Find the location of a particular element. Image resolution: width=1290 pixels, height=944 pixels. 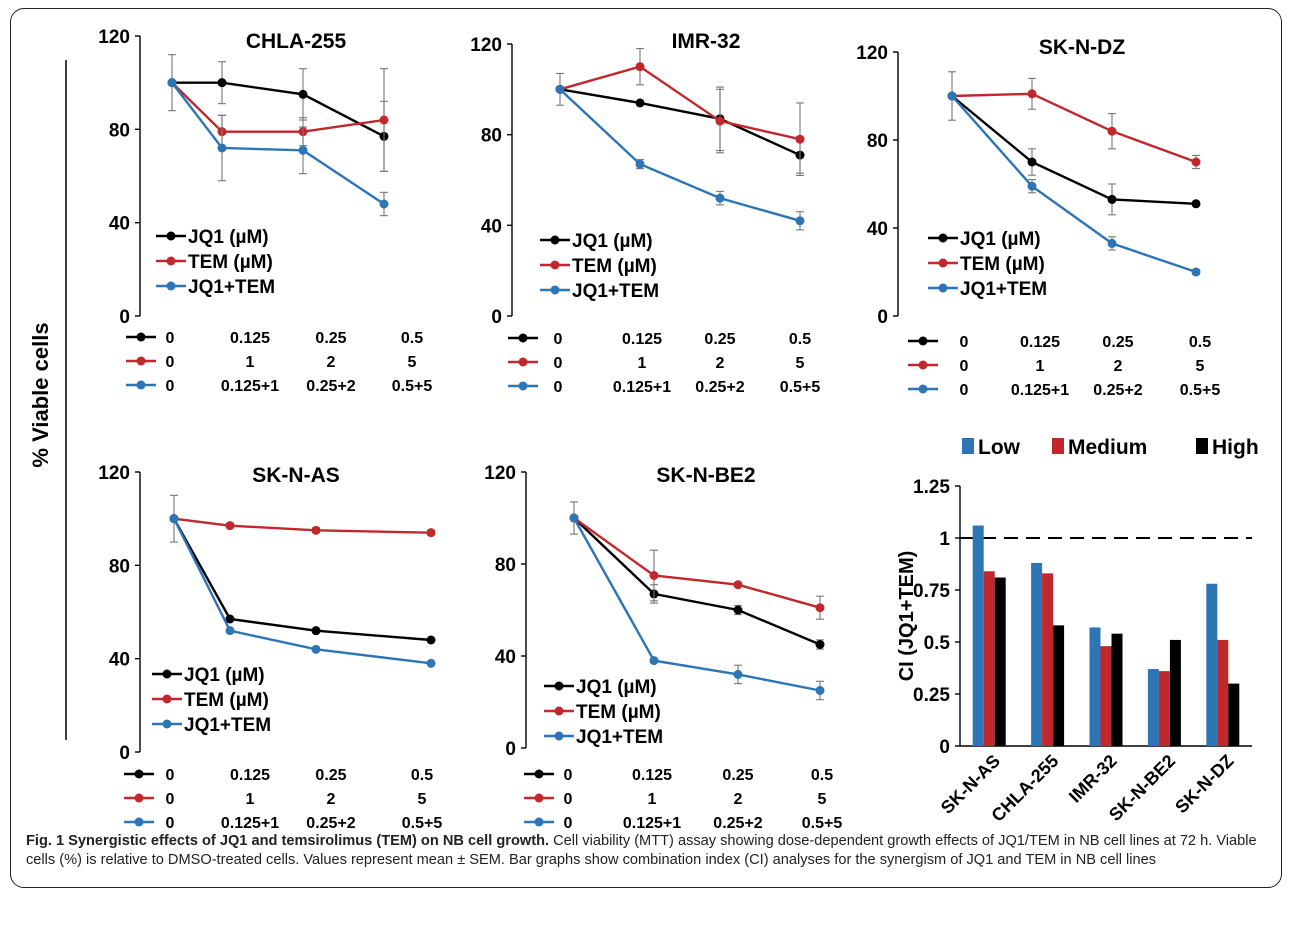

legend-label: TEM (µM) is located at coordinates (614, 266).